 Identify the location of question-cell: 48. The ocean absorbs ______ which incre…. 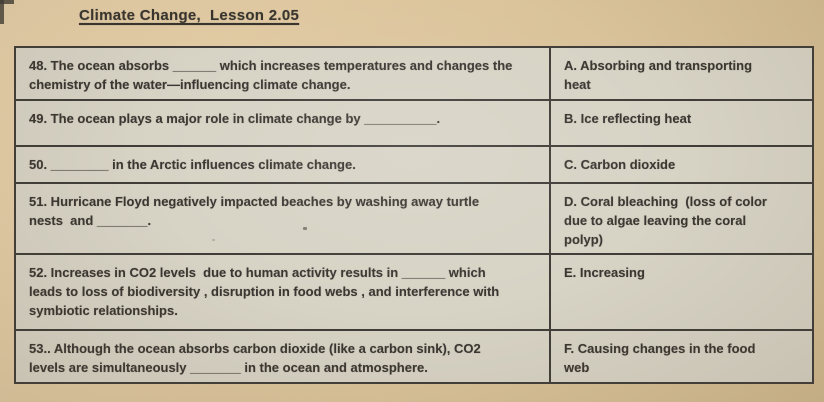
(282, 73).